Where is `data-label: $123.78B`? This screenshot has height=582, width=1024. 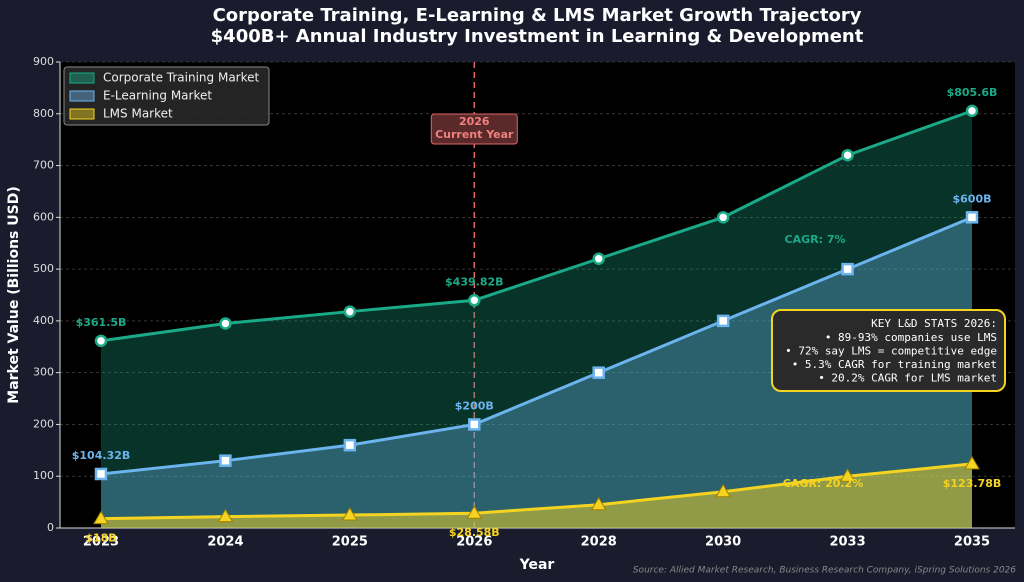 data-label: $123.78B is located at coordinates (972, 483).